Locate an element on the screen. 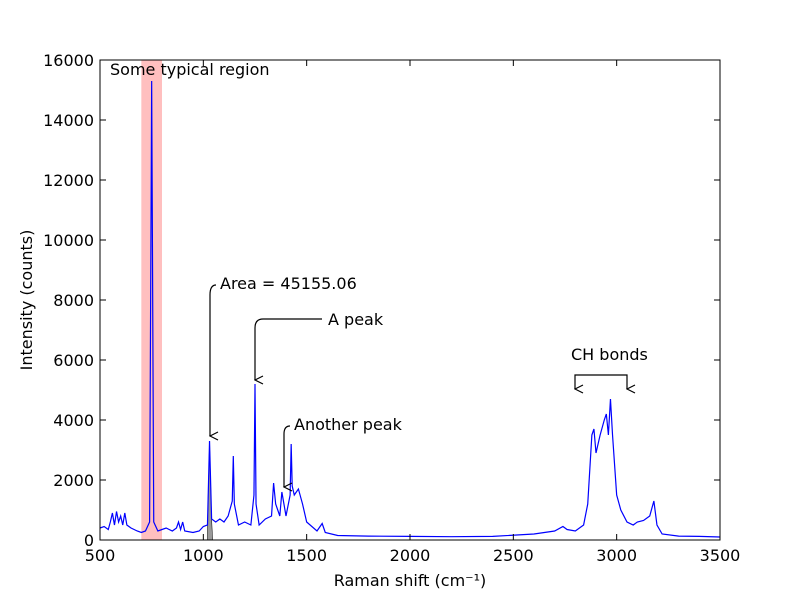 The image size is (800, 600). y-tick-label: 12000 is located at coordinates (68, 180).